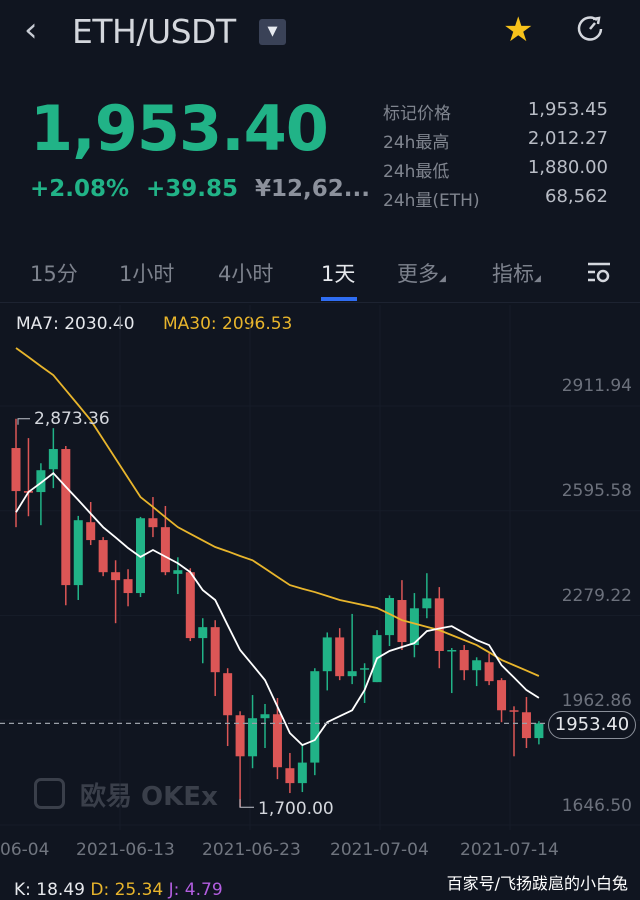 The image size is (640, 900). What do you see at coordinates (596, 806) in the screenshot?
I see `y-tick-label: 1646.50` at bounding box center [596, 806].